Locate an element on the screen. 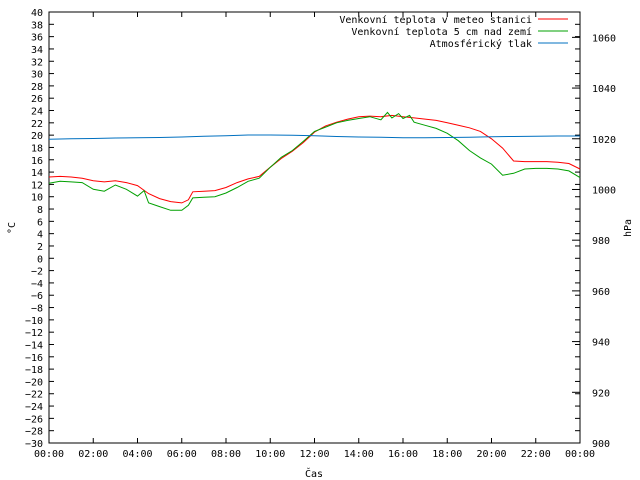 This screenshot has height=480, width=640. y-tick-label: 36 is located at coordinates (37, 38).